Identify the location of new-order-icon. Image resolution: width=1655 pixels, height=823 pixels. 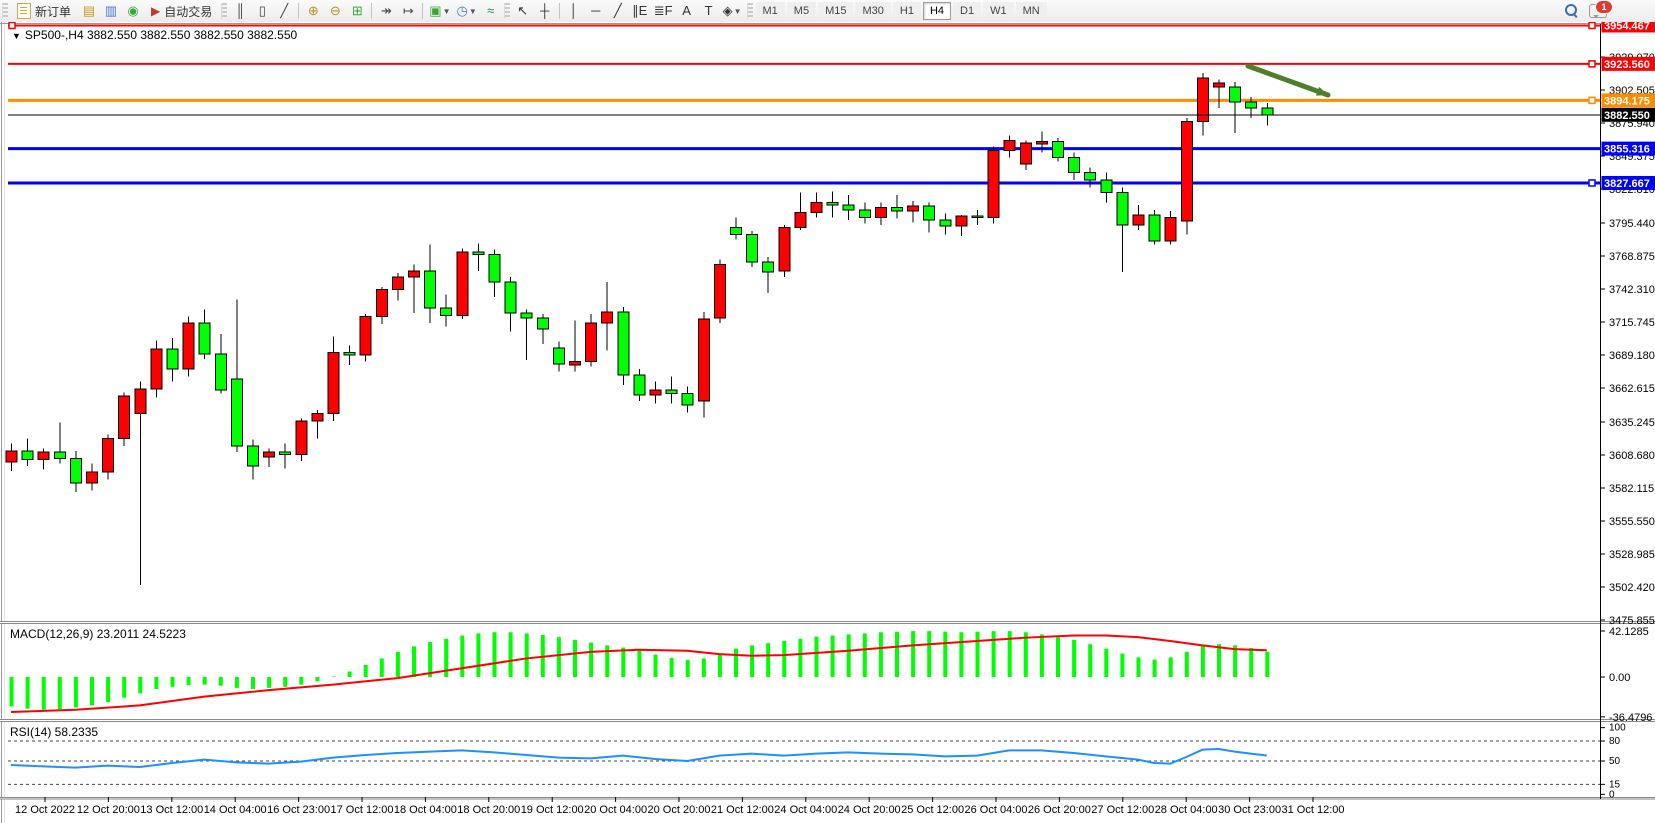
(24, 11).